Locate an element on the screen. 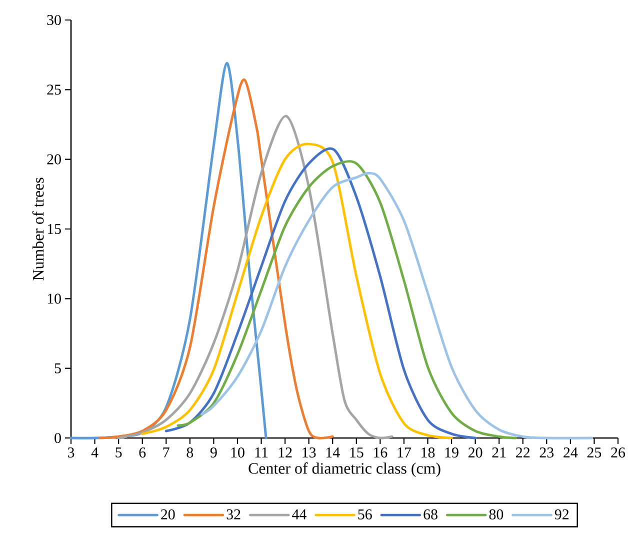 This screenshot has width=642, height=560. legend-label: 20 is located at coordinates (168, 514).